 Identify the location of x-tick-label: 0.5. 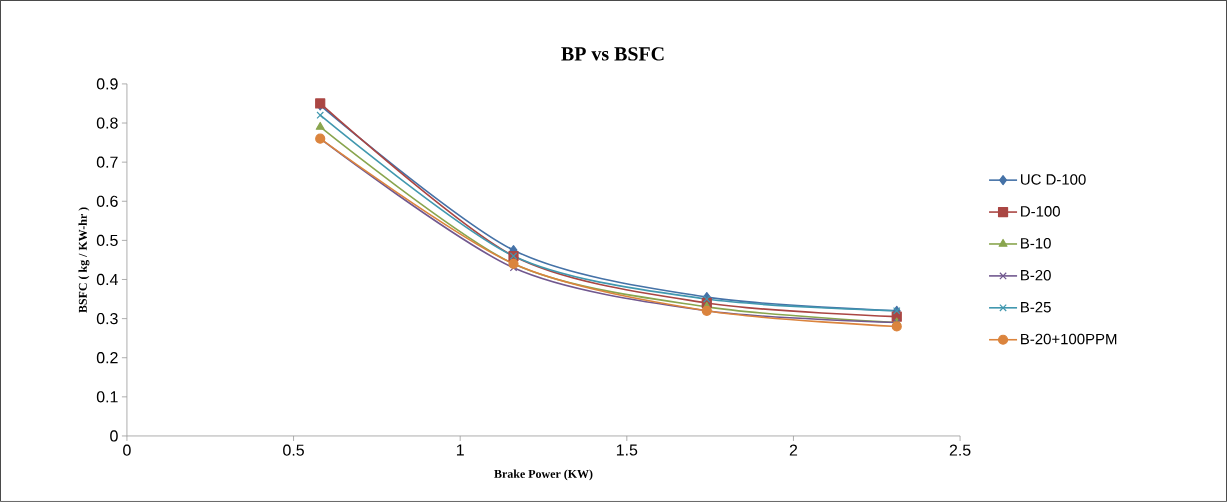
(293, 450).